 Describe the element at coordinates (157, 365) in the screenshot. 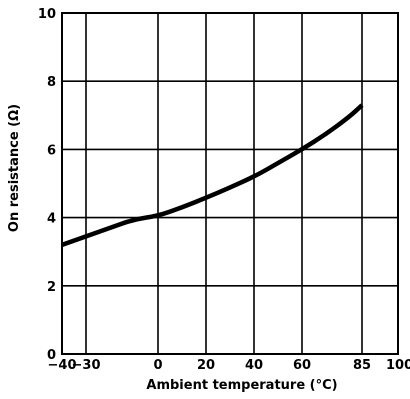

I see `x-tick-label: 0` at that location.